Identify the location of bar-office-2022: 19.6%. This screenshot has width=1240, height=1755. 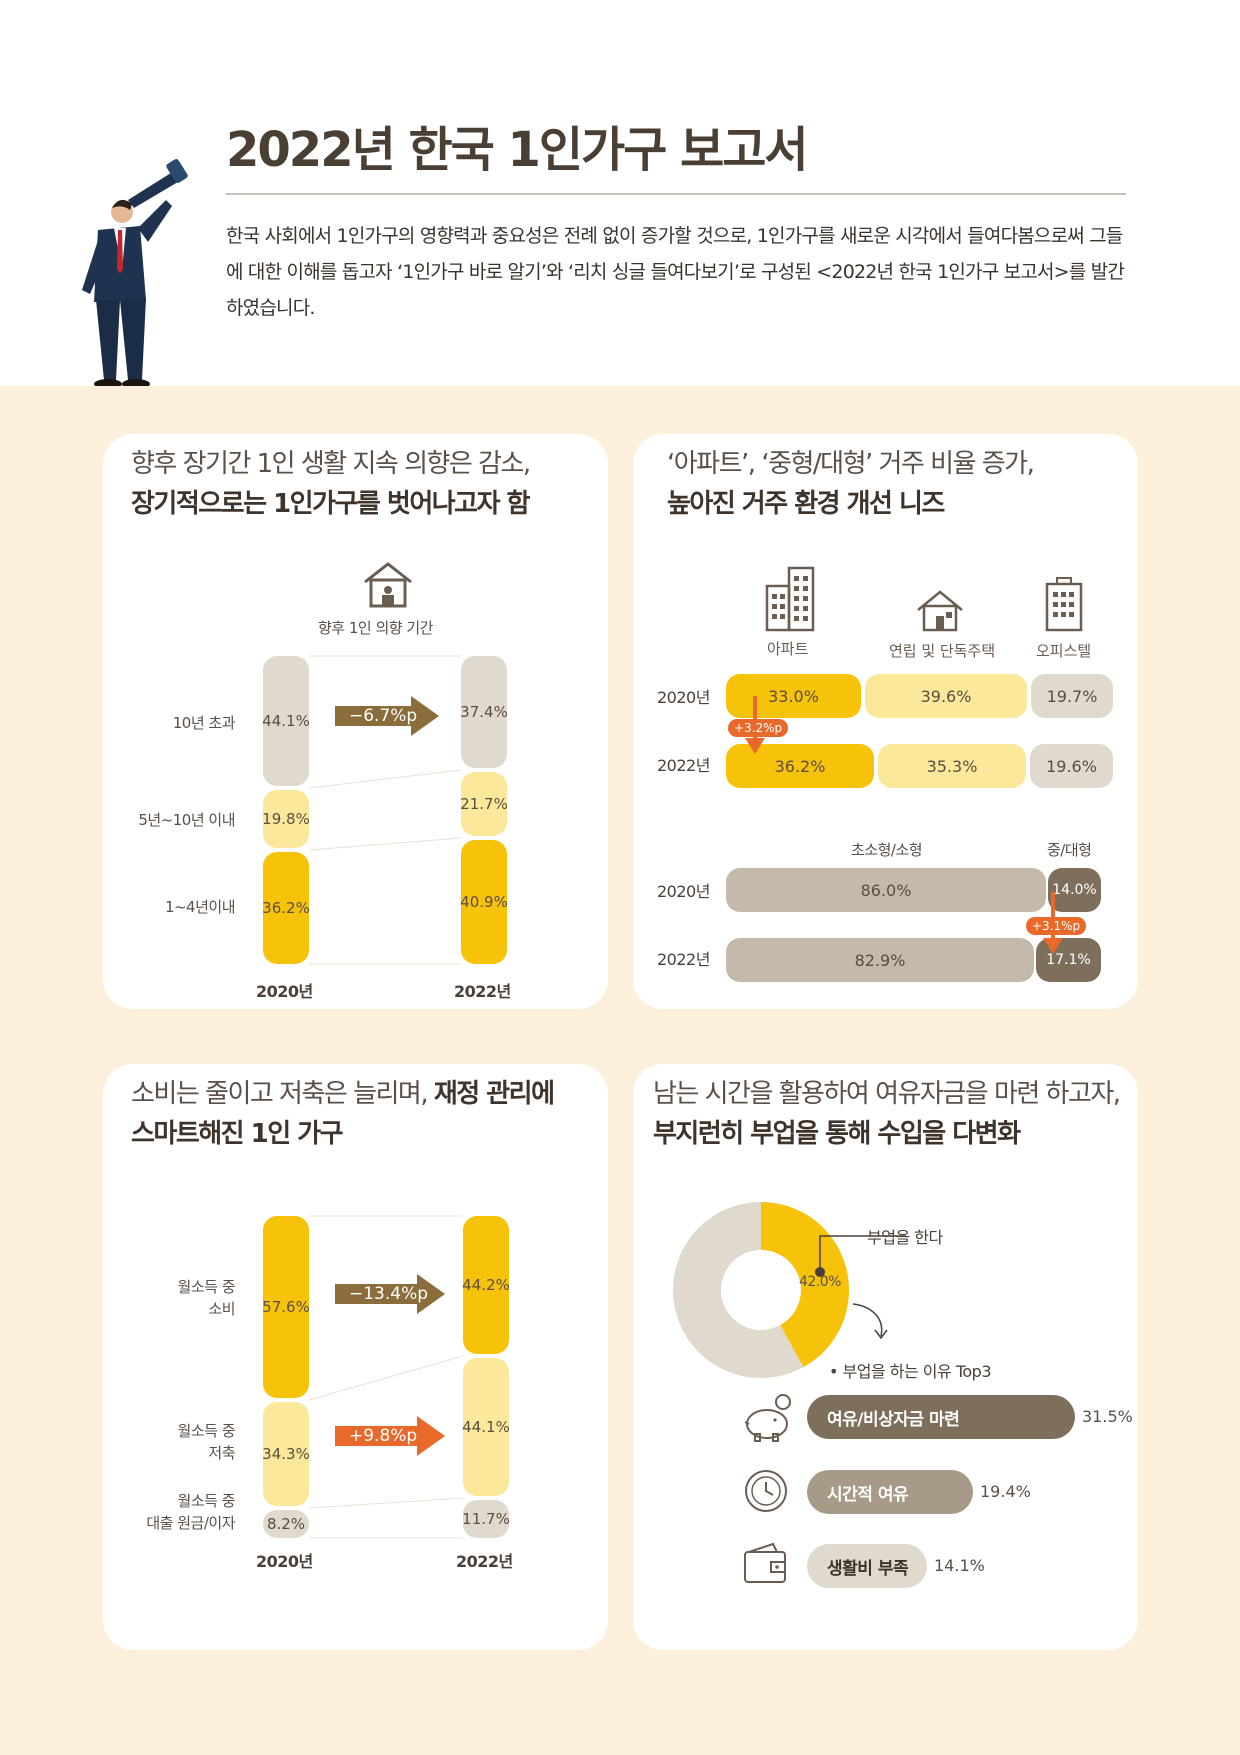
(1071, 766).